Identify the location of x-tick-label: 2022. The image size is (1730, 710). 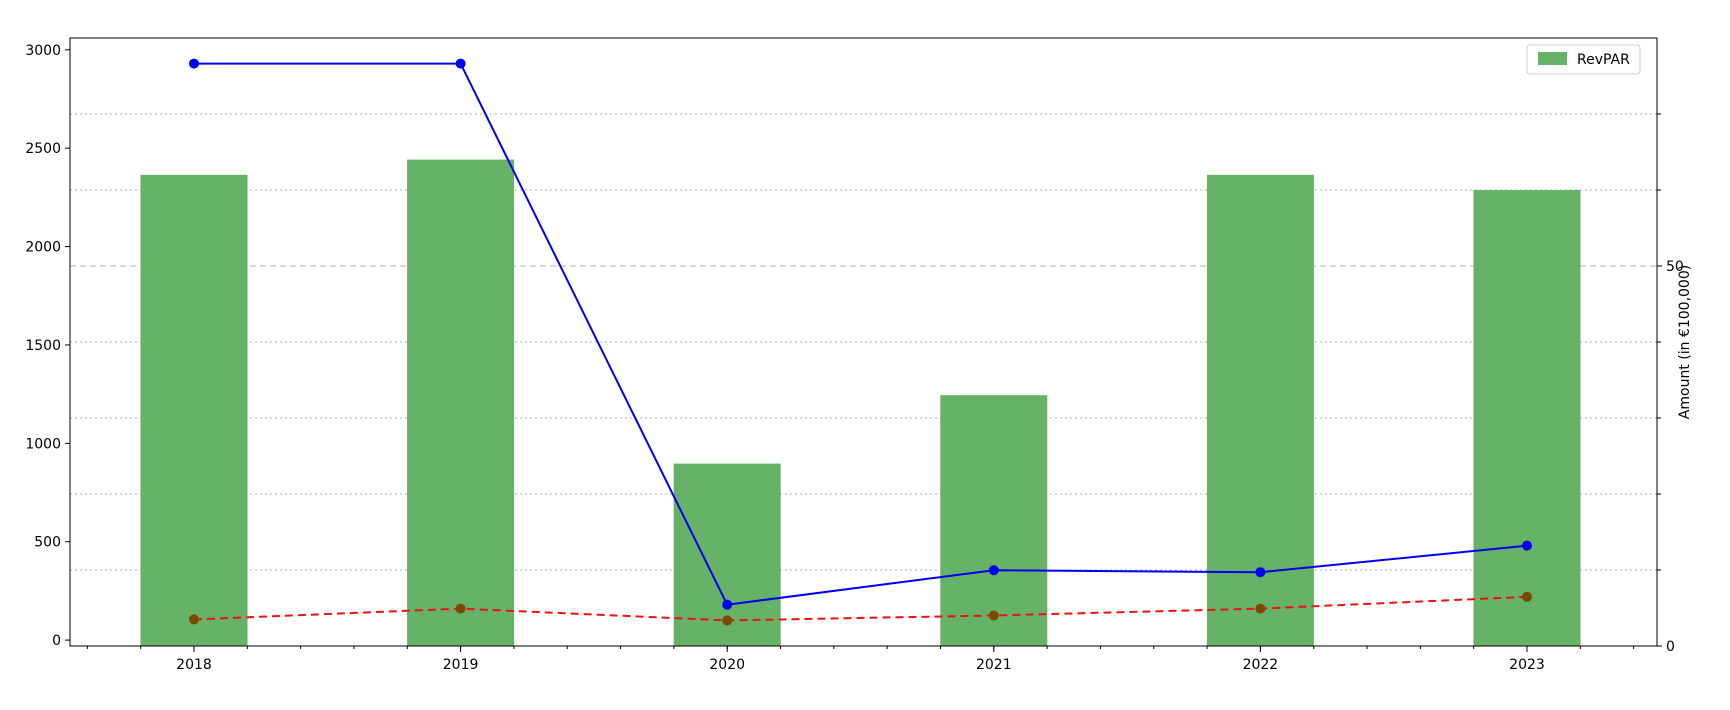
(1261, 665).